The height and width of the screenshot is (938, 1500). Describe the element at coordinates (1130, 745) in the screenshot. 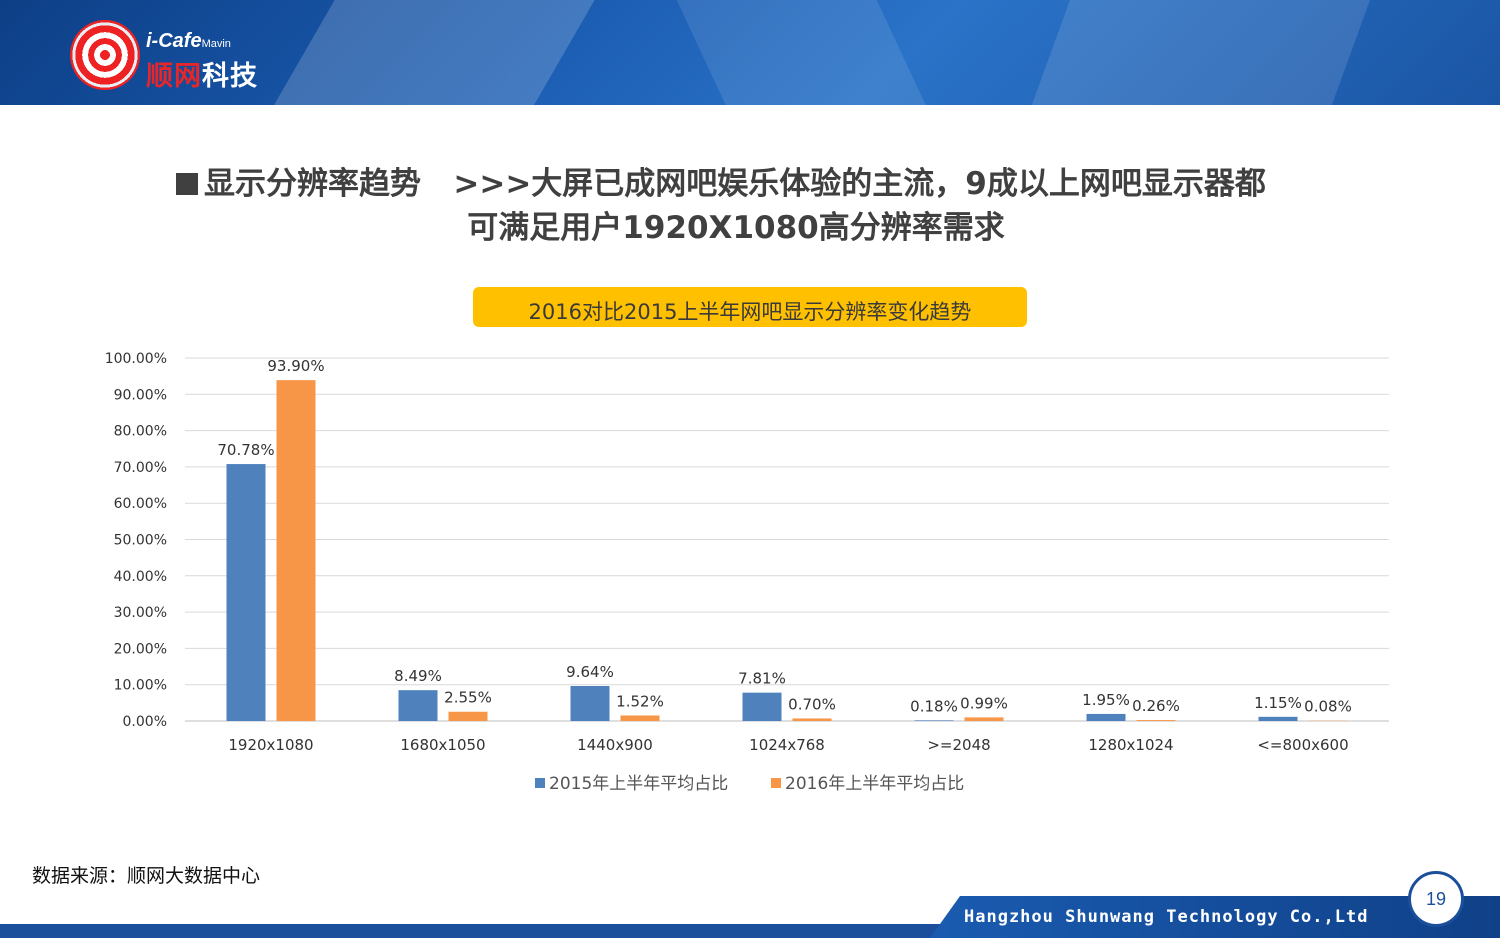

I see `x-tick-label: 1280x1024` at that location.